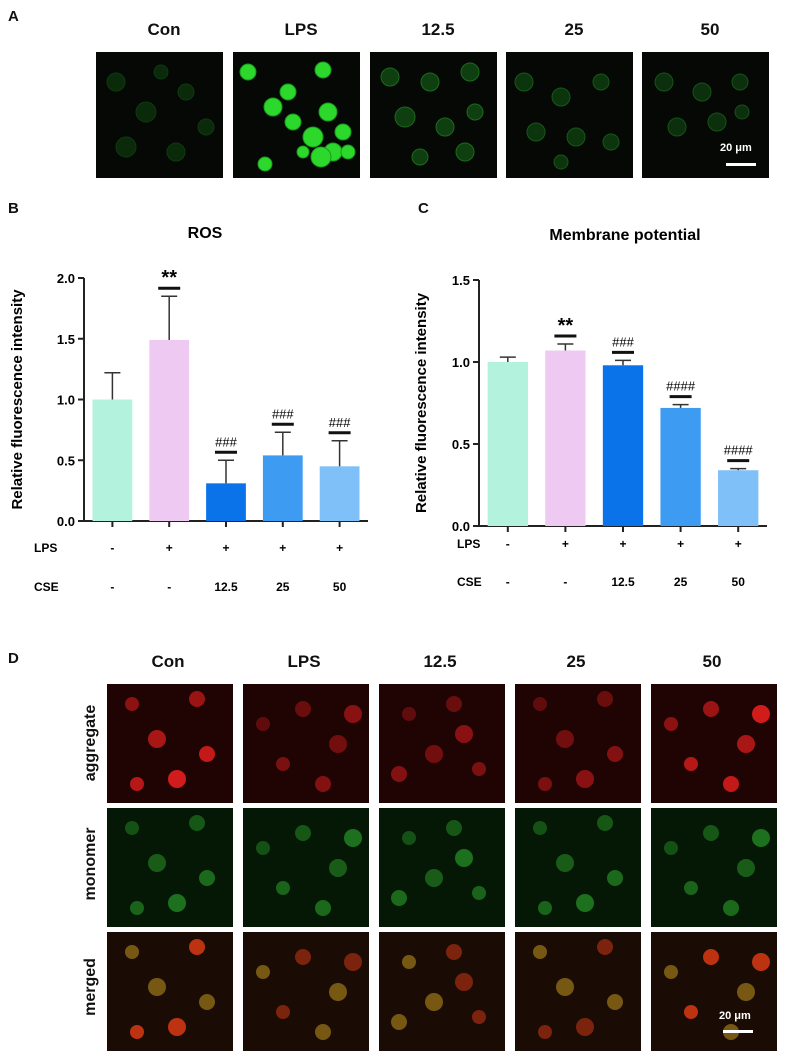 The width and height of the screenshot is (787, 1062). What do you see at coordinates (306, 743) in the screenshot?
I see `panel-d-image-aggregate-lps` at bounding box center [306, 743].